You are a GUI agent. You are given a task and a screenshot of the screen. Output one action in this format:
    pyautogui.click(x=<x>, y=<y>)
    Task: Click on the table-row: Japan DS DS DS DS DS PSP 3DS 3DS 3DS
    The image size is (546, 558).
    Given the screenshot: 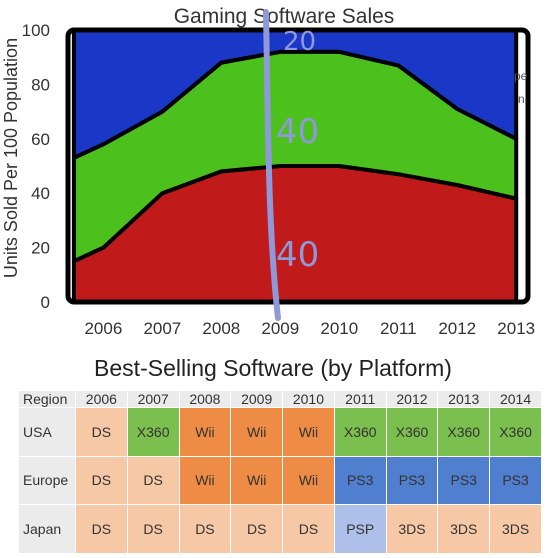 What is the action you would take?
    pyautogui.click(x=280, y=529)
    